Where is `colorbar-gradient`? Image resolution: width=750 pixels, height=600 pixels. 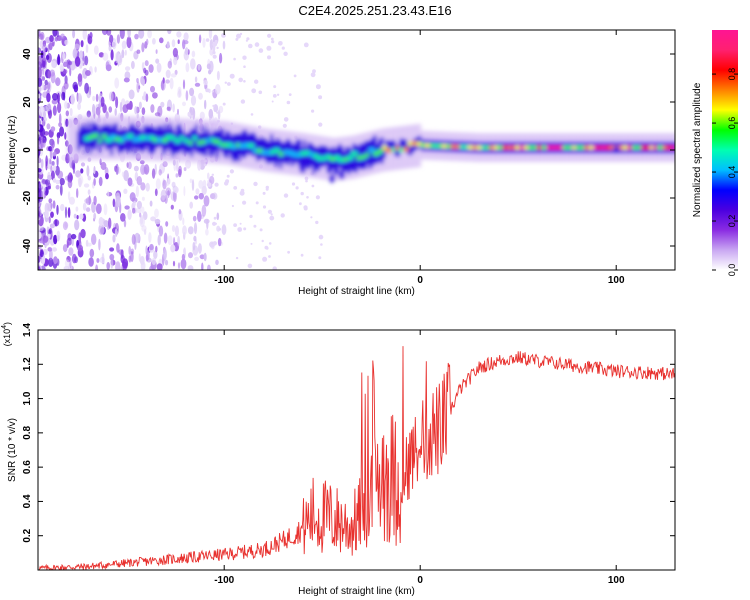
colorbar-gradient is located at coordinates (725, 150).